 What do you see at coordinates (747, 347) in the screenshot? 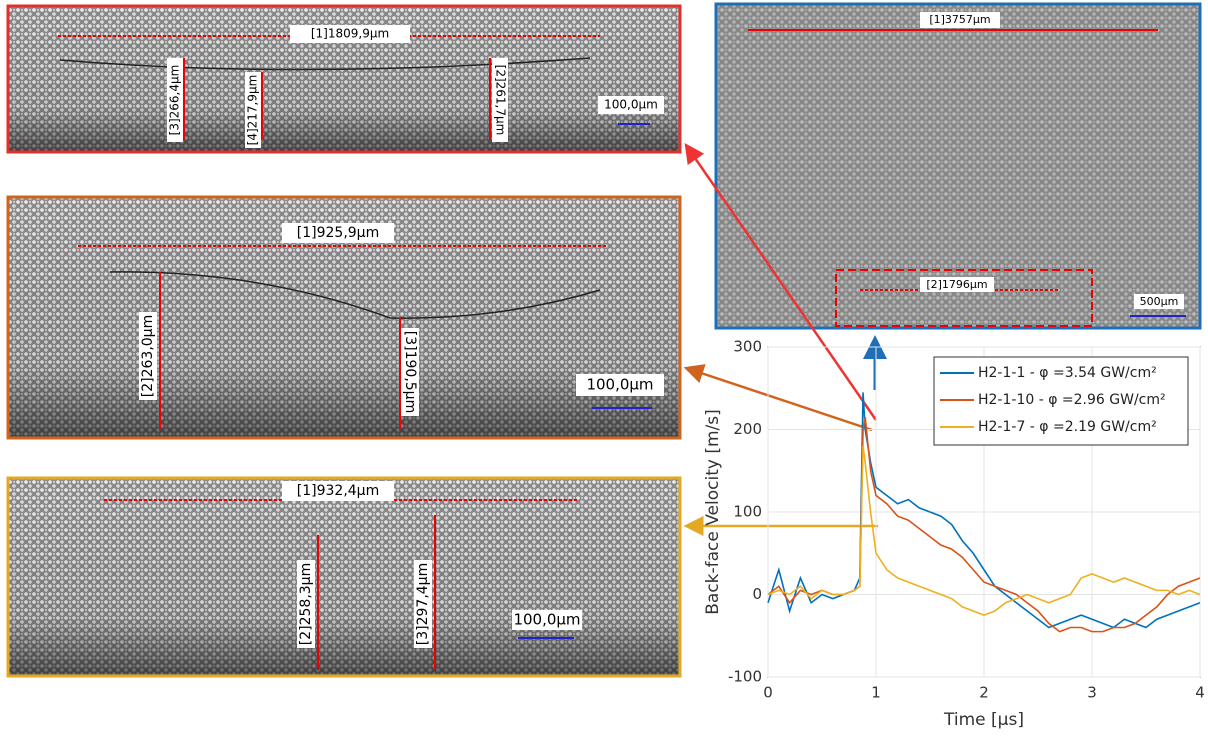
I see `y-tick-label: 300` at bounding box center [747, 347].